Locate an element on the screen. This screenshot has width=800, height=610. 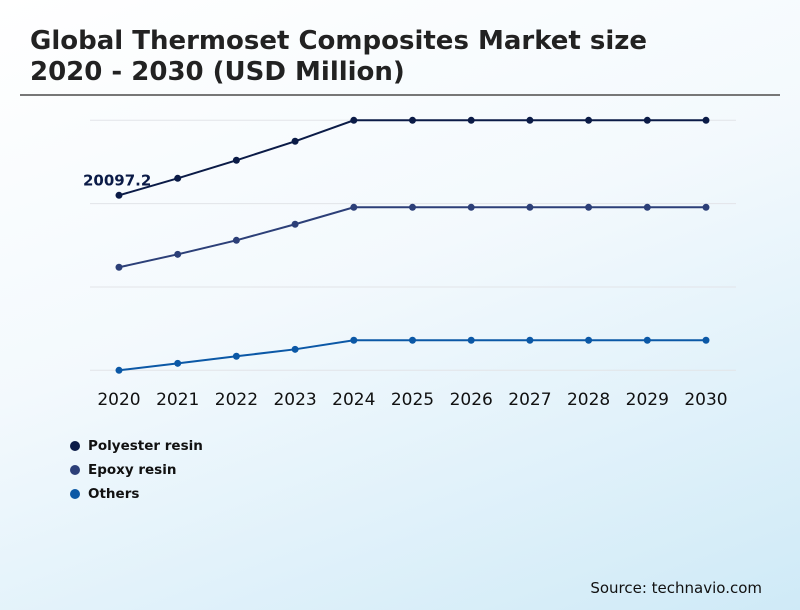
x-tick-label: 2027 is located at coordinates (529, 400).